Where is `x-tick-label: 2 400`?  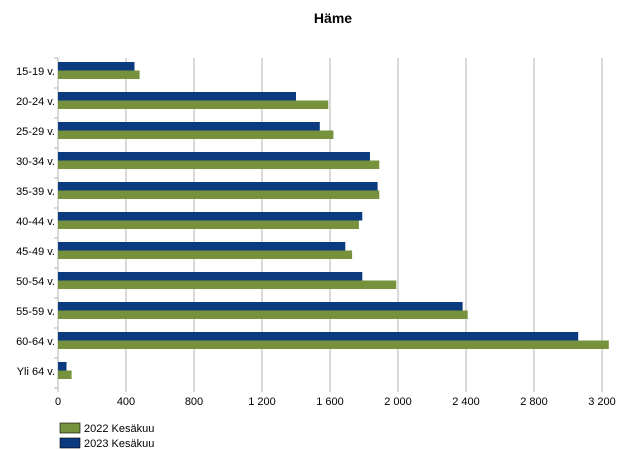 x-tick-label: 2 400 is located at coordinates (466, 402).